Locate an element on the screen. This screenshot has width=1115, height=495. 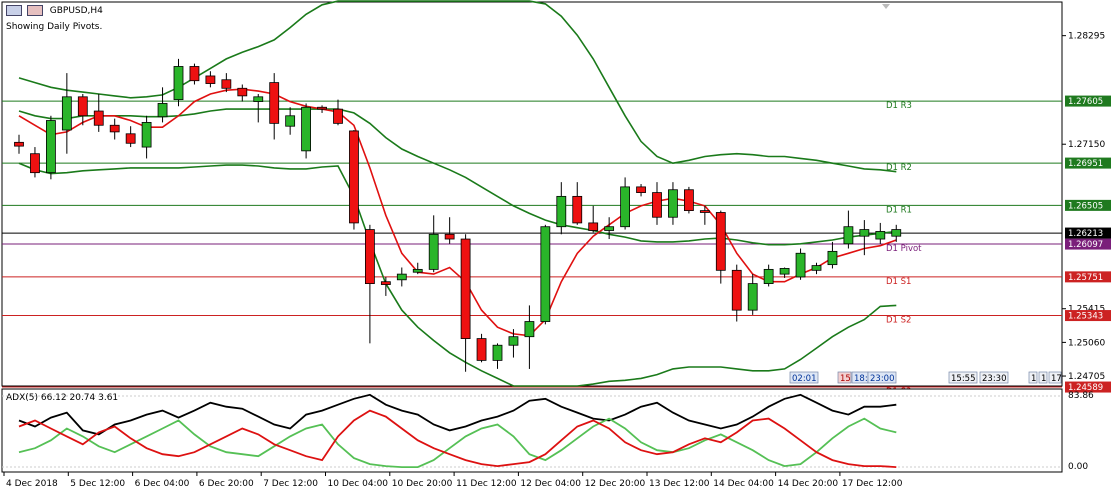
adx-label: ADX(5) 66.12 20.74 3.61 is located at coordinates (62, 398).